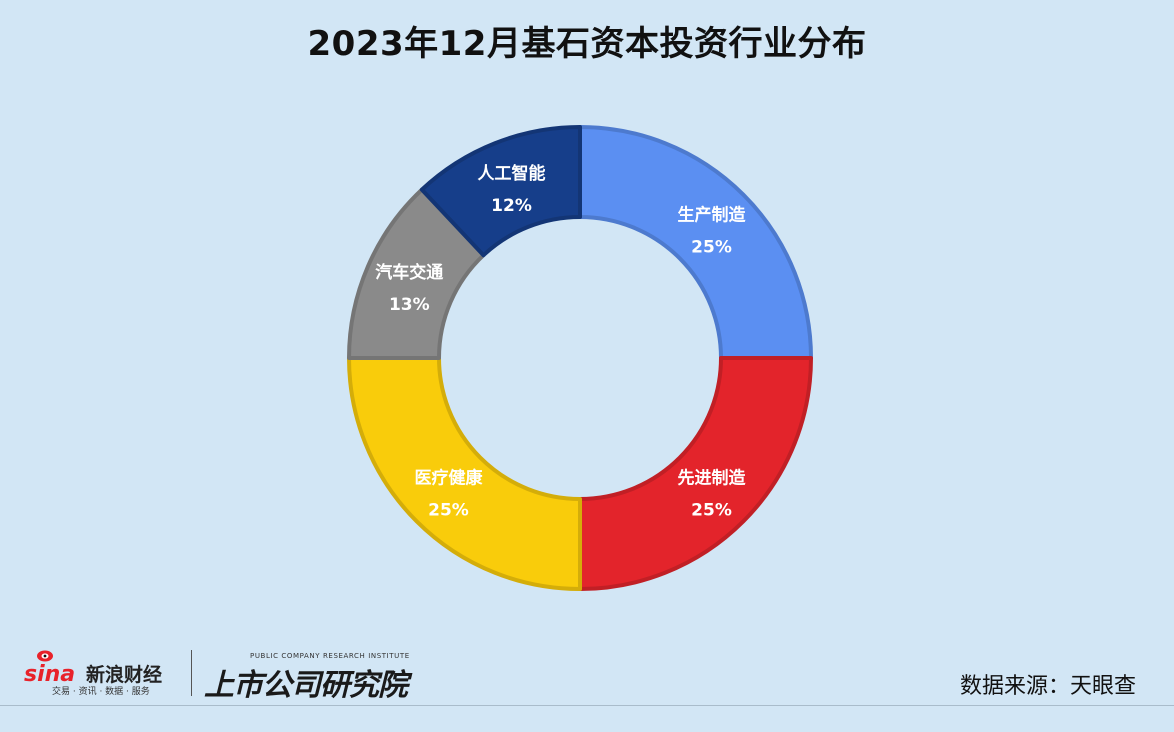 This screenshot has width=1174, height=732. What do you see at coordinates (711, 511) in the screenshot?
I see `slice-percent-1: 25%` at bounding box center [711, 511].